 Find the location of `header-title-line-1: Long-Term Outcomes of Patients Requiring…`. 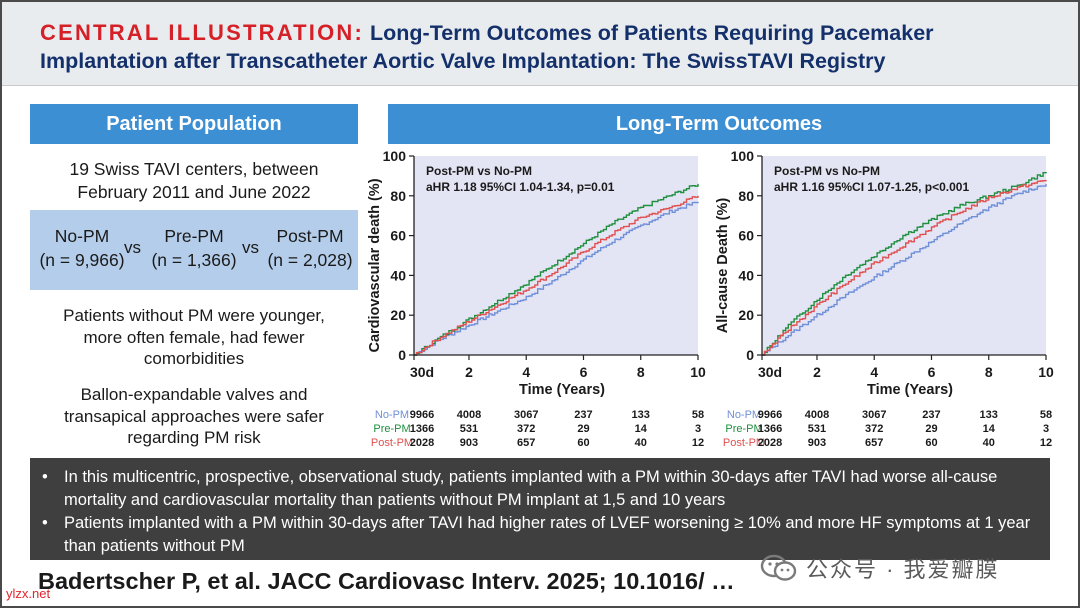

header-title-line-1: Long-Term Outcomes of Patients Requiring… is located at coordinates (652, 33).